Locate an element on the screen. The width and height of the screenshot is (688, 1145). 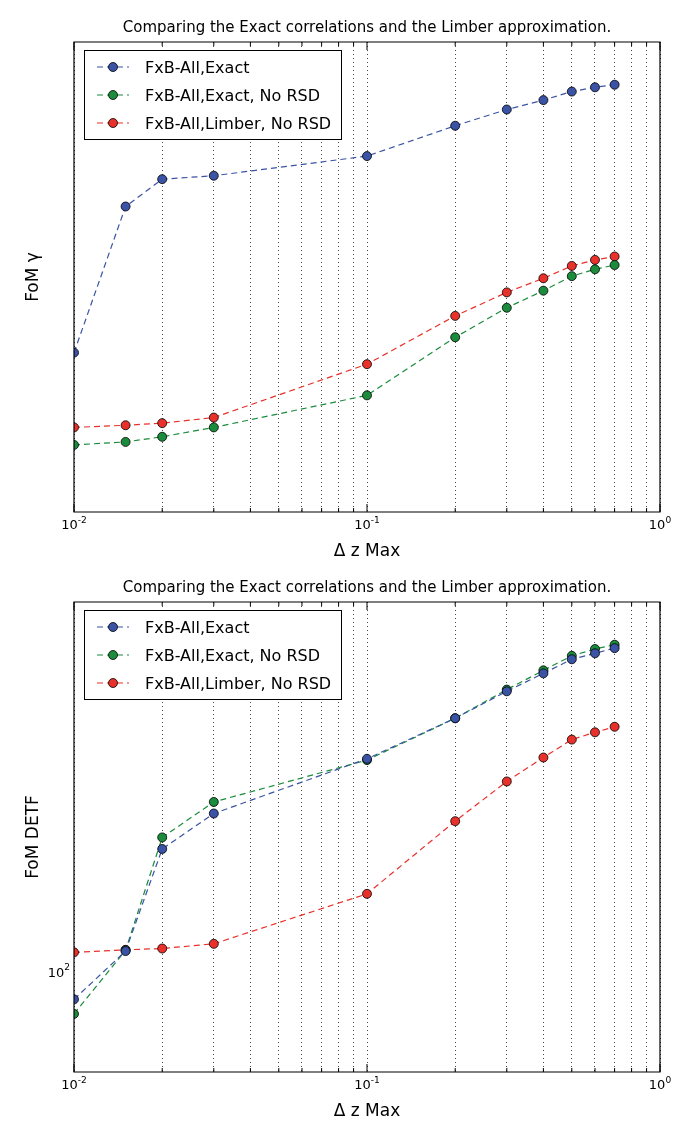
y-axis-title: FoM γ is located at coordinates (32, 277).